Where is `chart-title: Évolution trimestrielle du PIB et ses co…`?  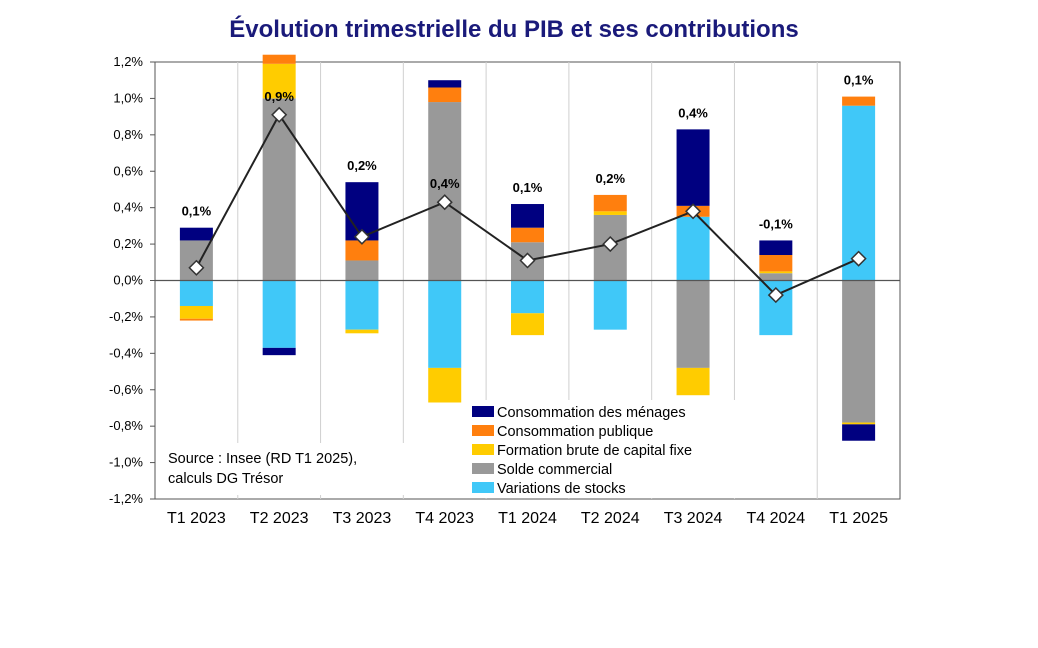 chart-title: Évolution trimestrielle du PIB et ses co… is located at coordinates (514, 29).